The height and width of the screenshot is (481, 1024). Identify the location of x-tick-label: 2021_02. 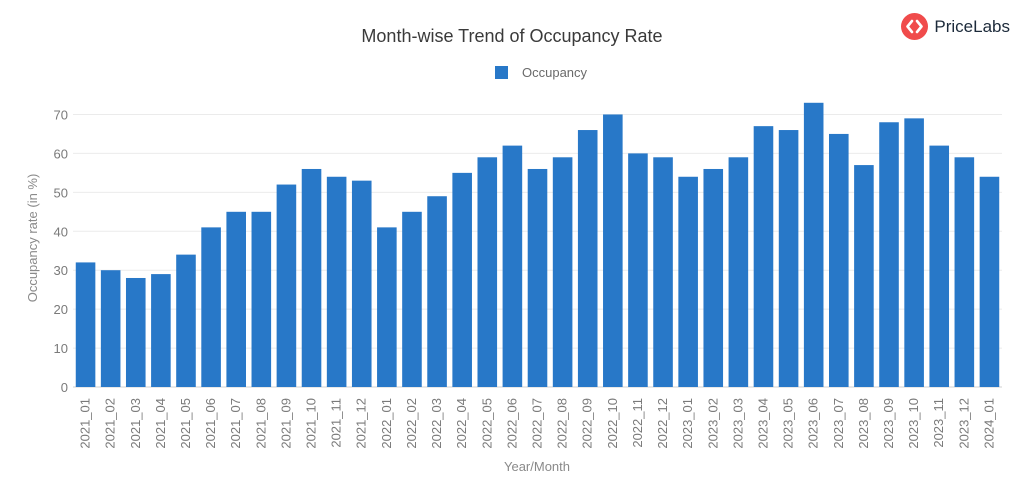
(110, 423).